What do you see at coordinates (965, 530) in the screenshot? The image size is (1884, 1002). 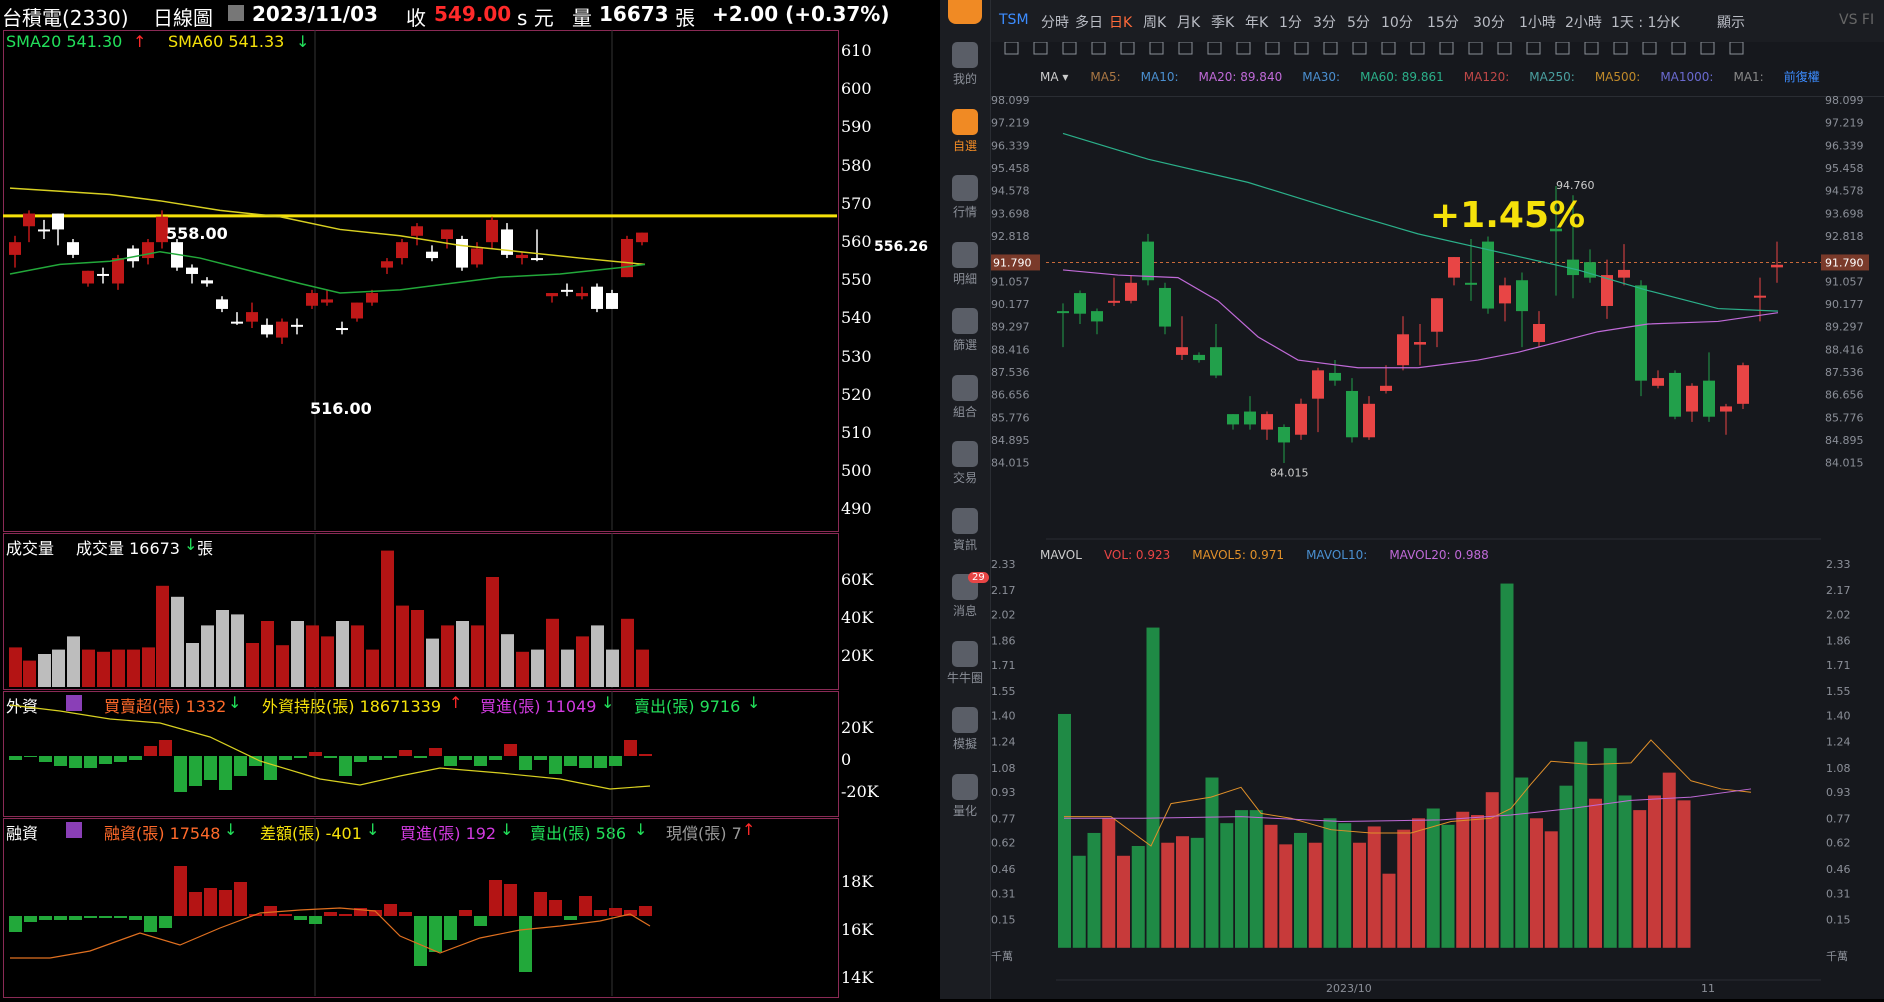 I see `sidebar-item-7: 資訊` at bounding box center [965, 530].